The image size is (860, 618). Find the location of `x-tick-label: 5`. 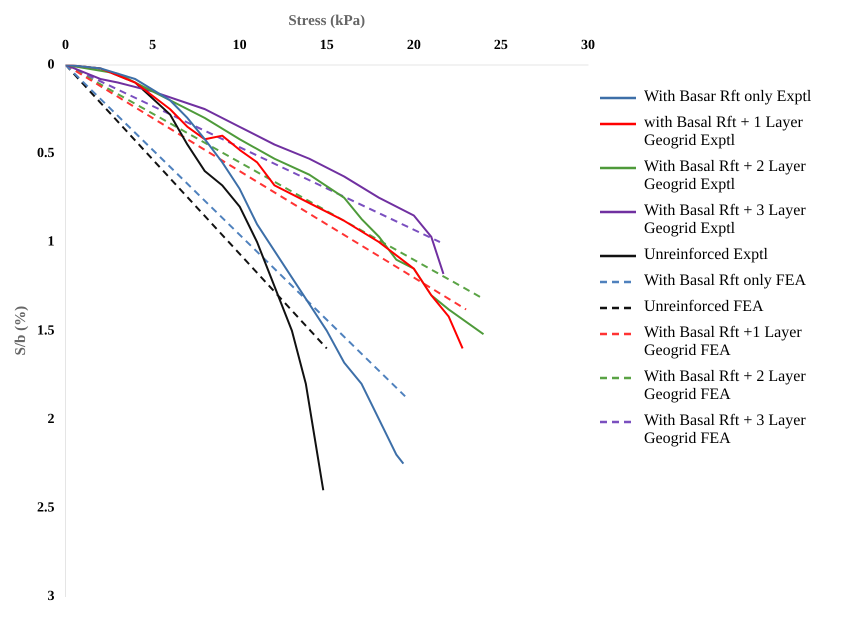

x-tick-label: 5 is located at coordinates (152, 46).